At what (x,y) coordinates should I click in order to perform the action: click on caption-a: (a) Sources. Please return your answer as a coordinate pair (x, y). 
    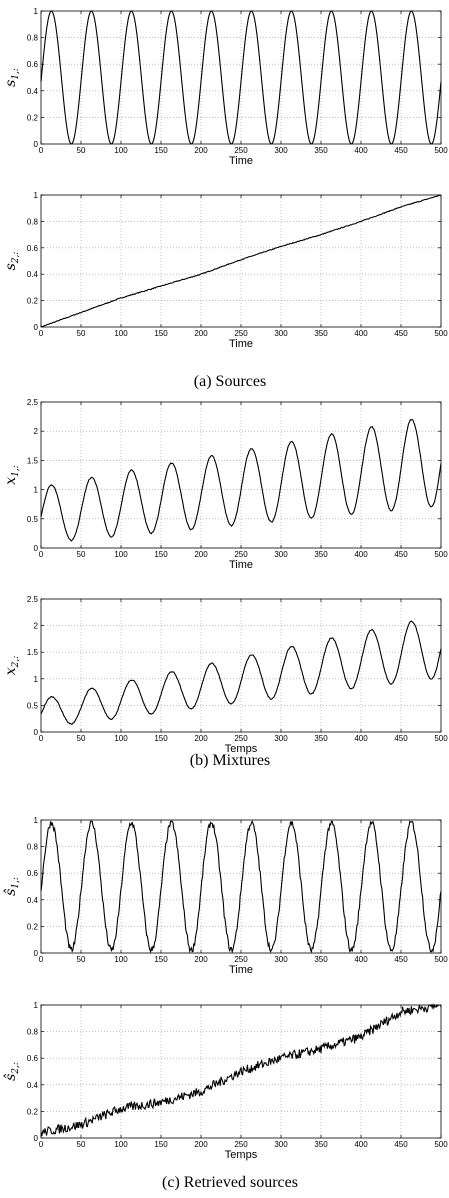
    Looking at the image, I should click on (230, 381).